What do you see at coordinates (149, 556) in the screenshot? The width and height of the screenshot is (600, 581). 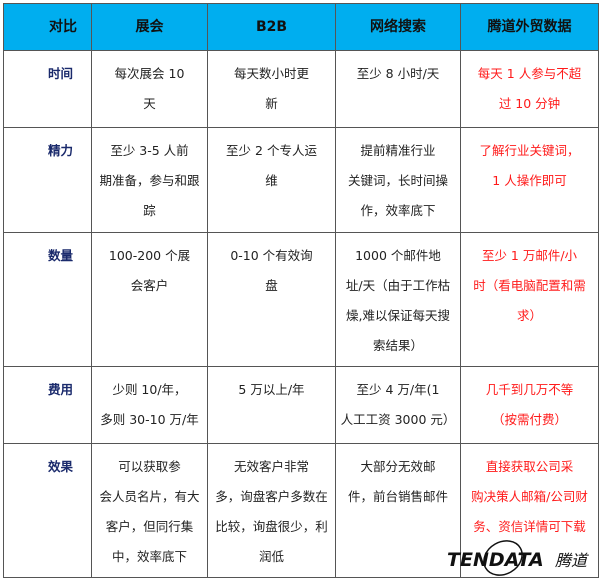 I see `cell-line: 中，效率底下` at bounding box center [149, 556].